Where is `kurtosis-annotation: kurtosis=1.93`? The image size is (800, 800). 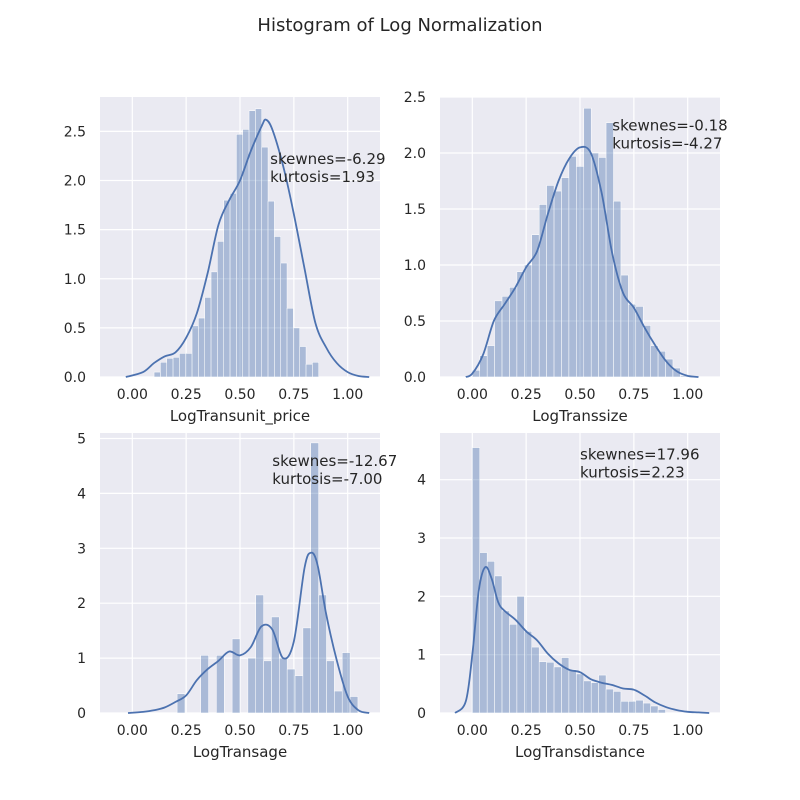
kurtosis-annotation: kurtosis=1.93 is located at coordinates (322, 177).